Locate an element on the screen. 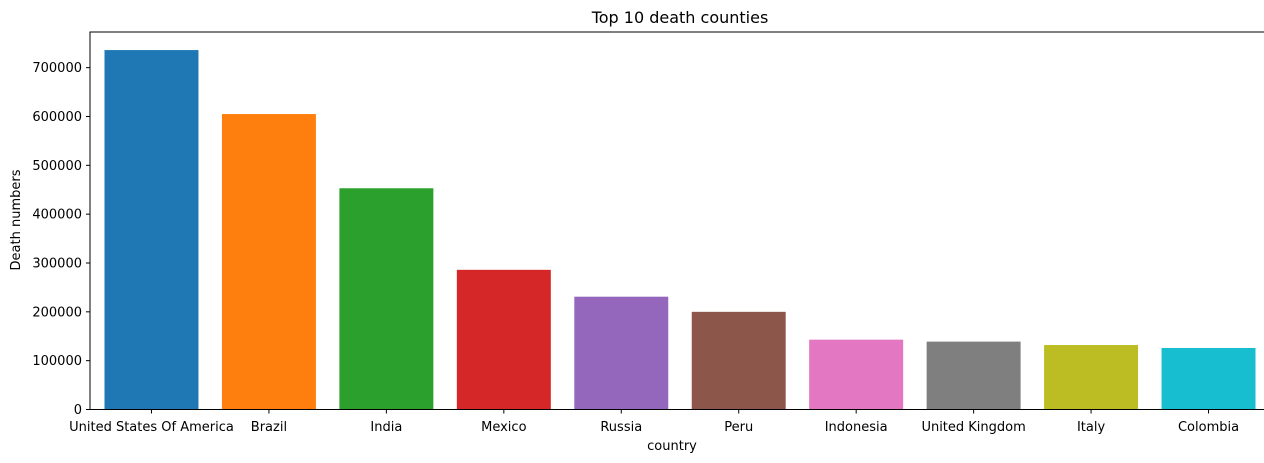  x-tick-label: Colombia is located at coordinates (1208, 427).